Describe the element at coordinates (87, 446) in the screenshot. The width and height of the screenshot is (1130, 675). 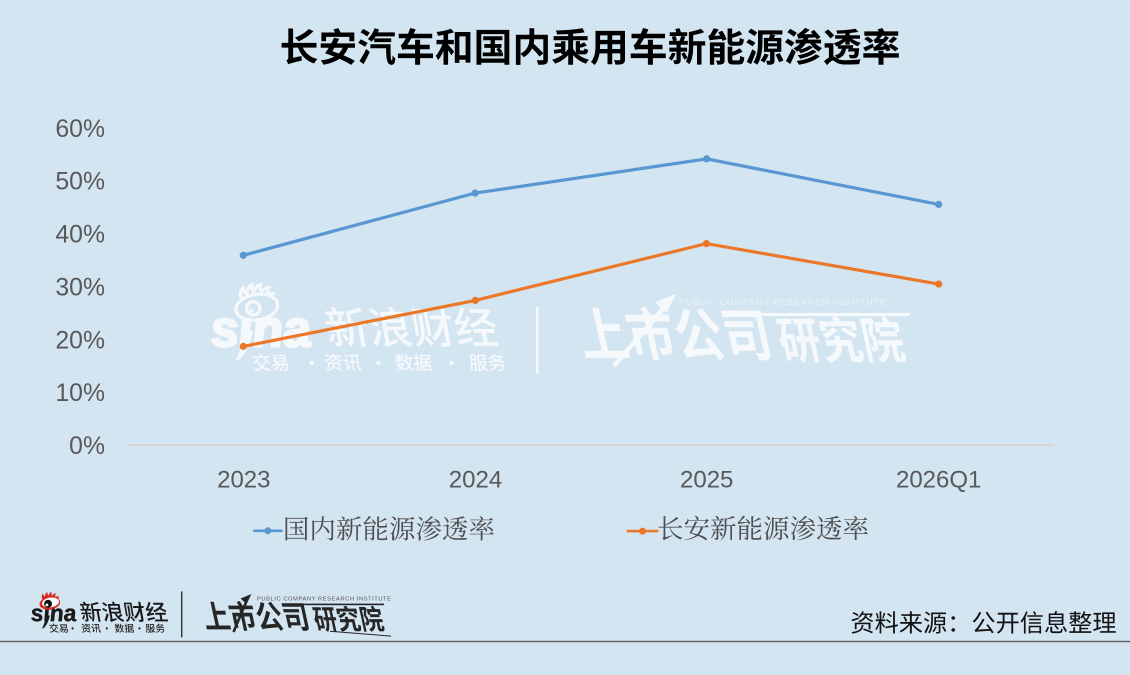
I see `svg-text: 0%` at that location.